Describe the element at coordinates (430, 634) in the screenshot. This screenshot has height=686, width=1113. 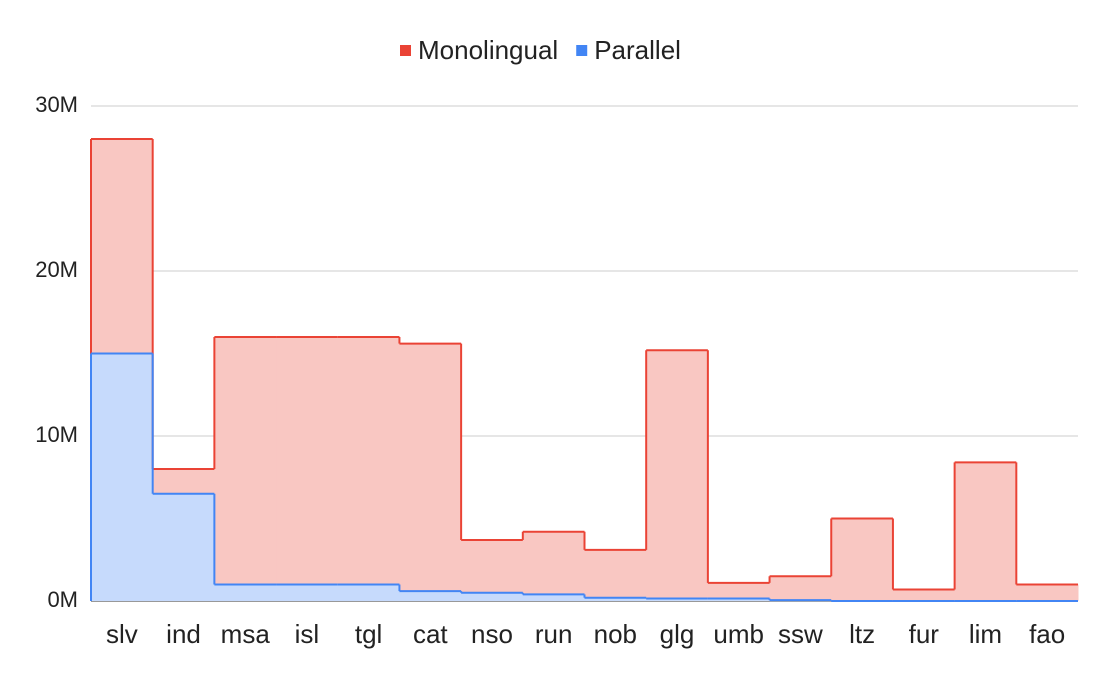
I see `x-tick-label: cat` at that location.